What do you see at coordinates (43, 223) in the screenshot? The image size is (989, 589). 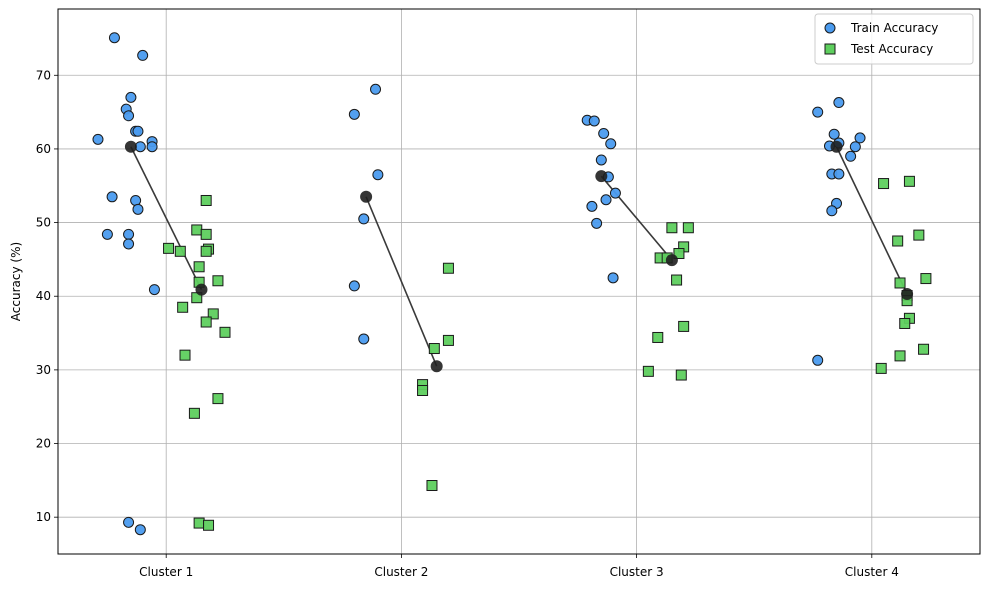 I see `y-tick-label: 50` at bounding box center [43, 223].